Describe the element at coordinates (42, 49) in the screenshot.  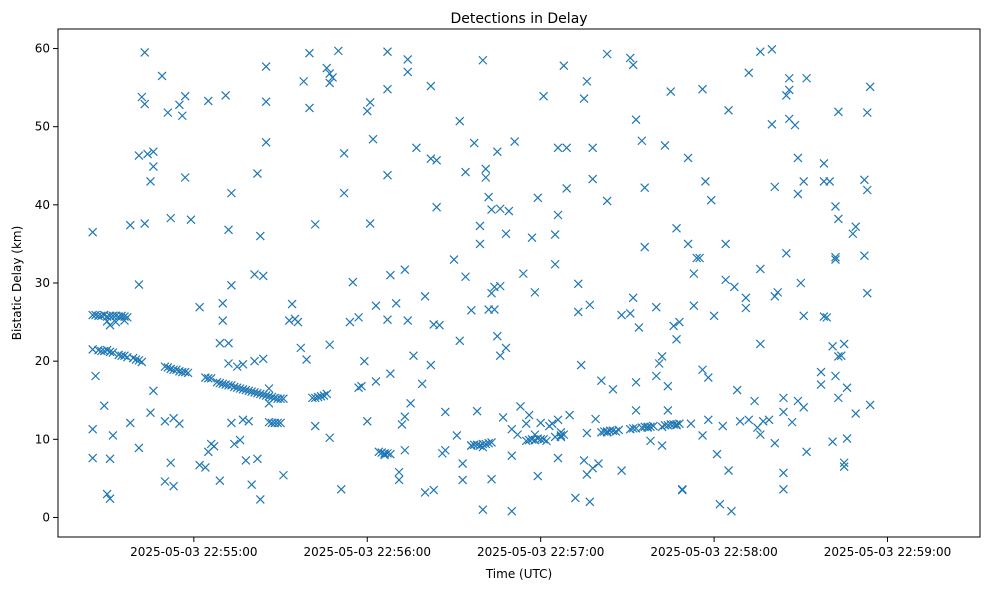
I see `y-tick-label: 60` at that location.